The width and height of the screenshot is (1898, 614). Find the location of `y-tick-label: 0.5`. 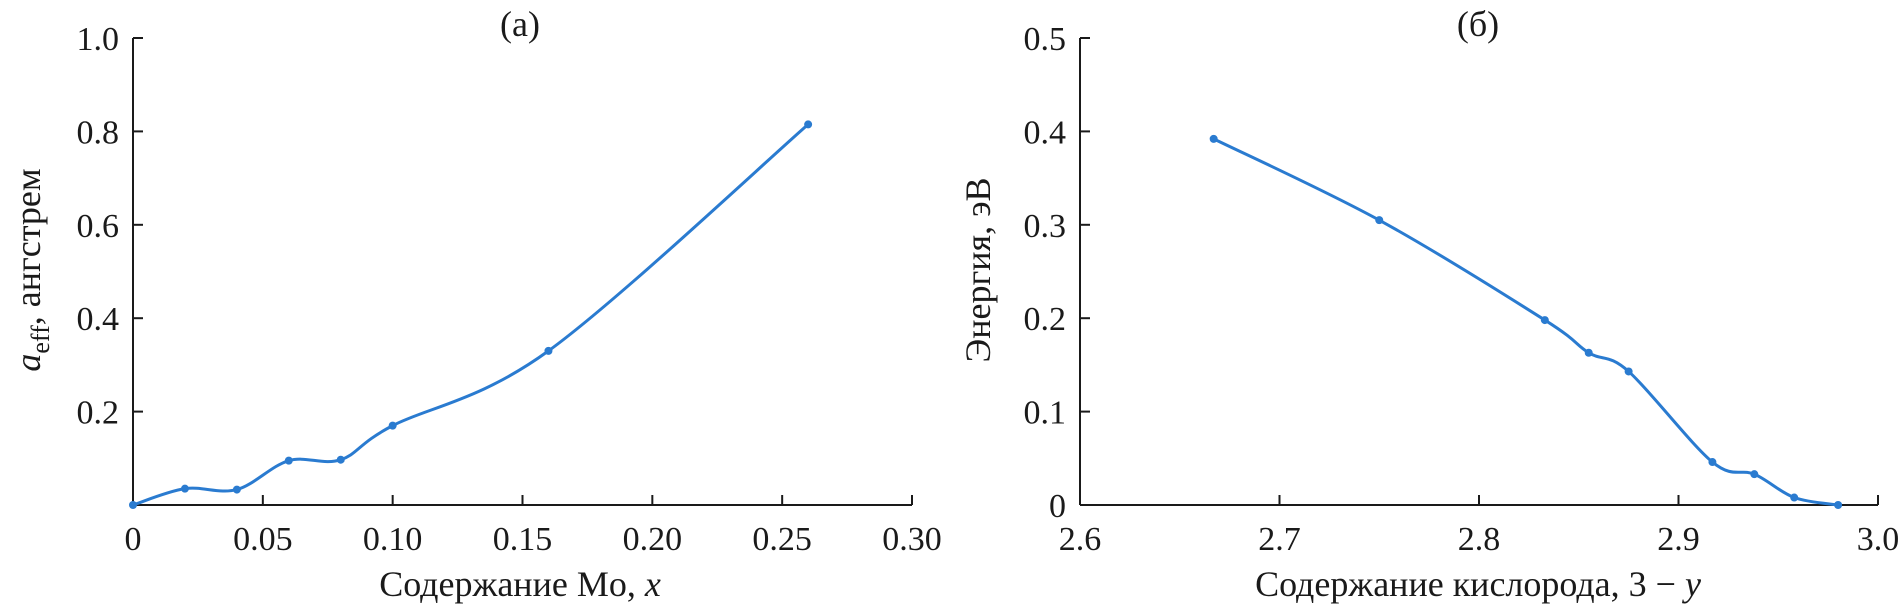

y-tick-label: 0.5 is located at coordinates (1045, 39).